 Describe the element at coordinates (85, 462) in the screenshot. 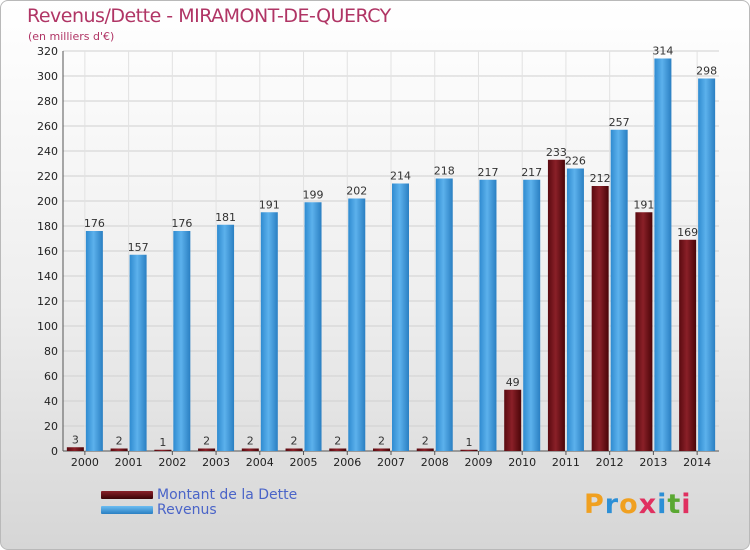

I see `x-tick-label: 2000` at that location.